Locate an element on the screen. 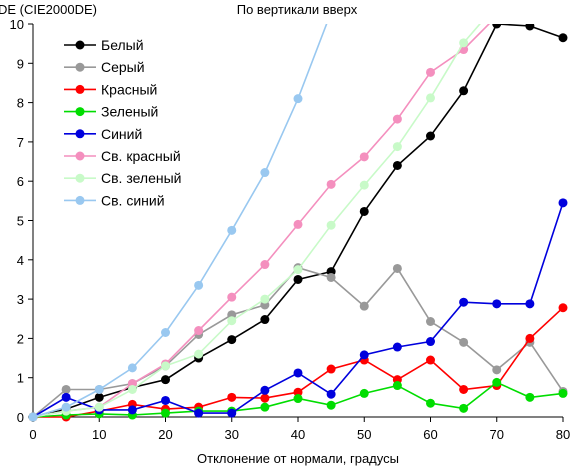 The height and width of the screenshot is (468, 571). legend-item: Белый is located at coordinates (104, 45).